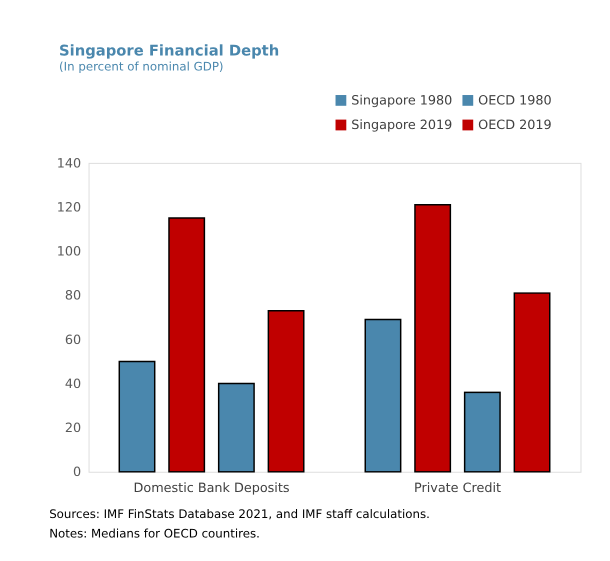 The height and width of the screenshot is (561, 610). What do you see at coordinates (212, 488) in the screenshot?
I see `x-tick-label: Domestic Bank Deposits` at bounding box center [212, 488].